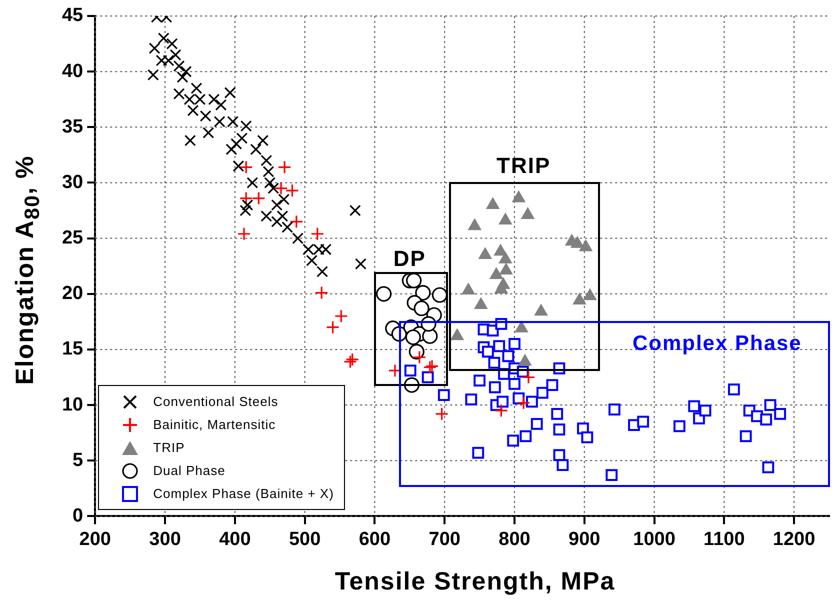 This screenshot has width=838, height=603. I want to click on y-tick-label: 5, so click(78, 460).